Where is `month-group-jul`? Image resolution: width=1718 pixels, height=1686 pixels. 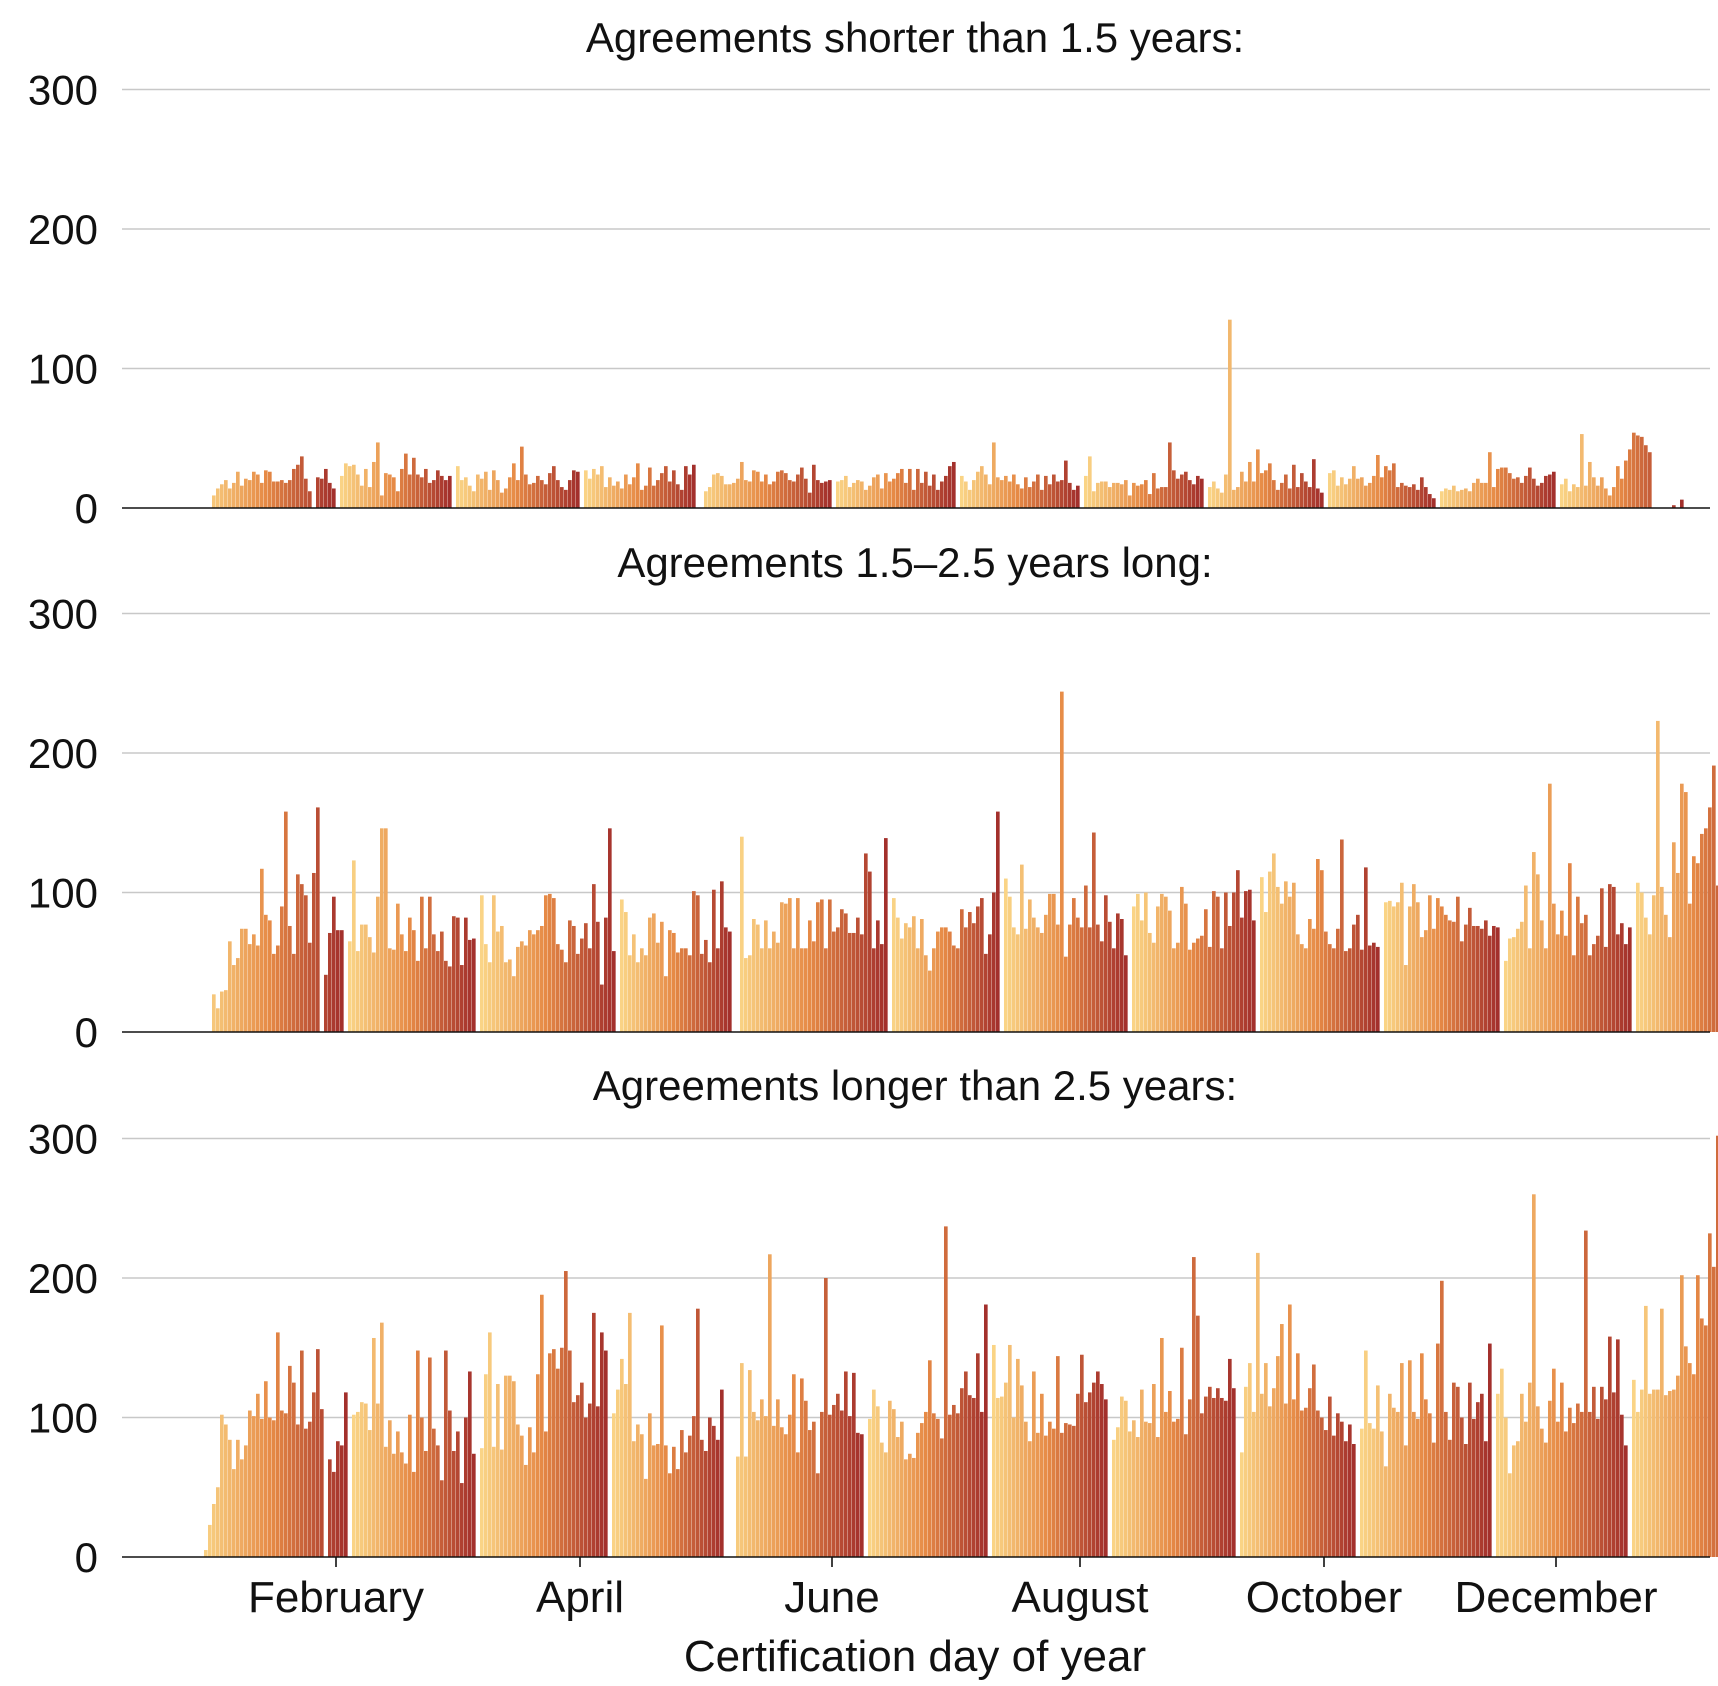 month-group-jul is located at coordinates (1020, 475).